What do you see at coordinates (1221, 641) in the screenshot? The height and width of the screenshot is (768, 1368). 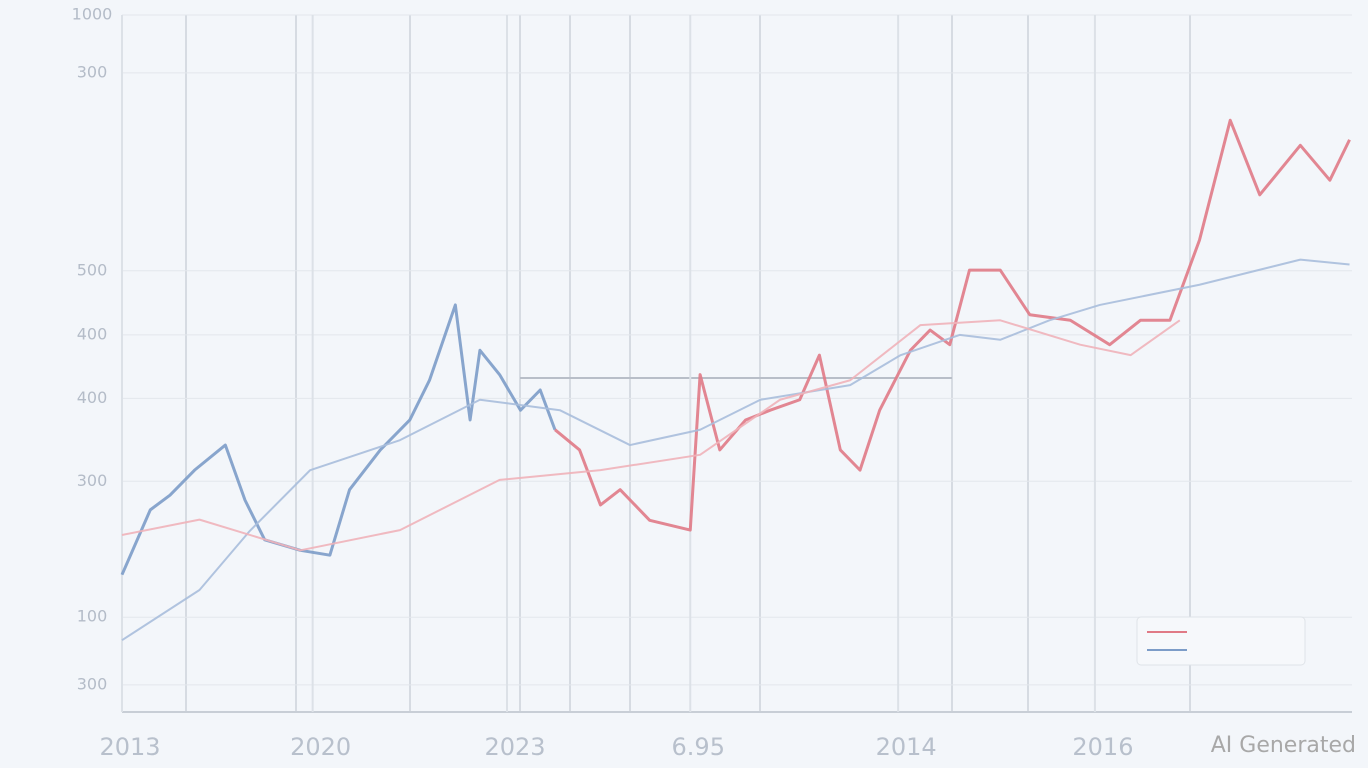 I see `legend-box` at bounding box center [1221, 641].